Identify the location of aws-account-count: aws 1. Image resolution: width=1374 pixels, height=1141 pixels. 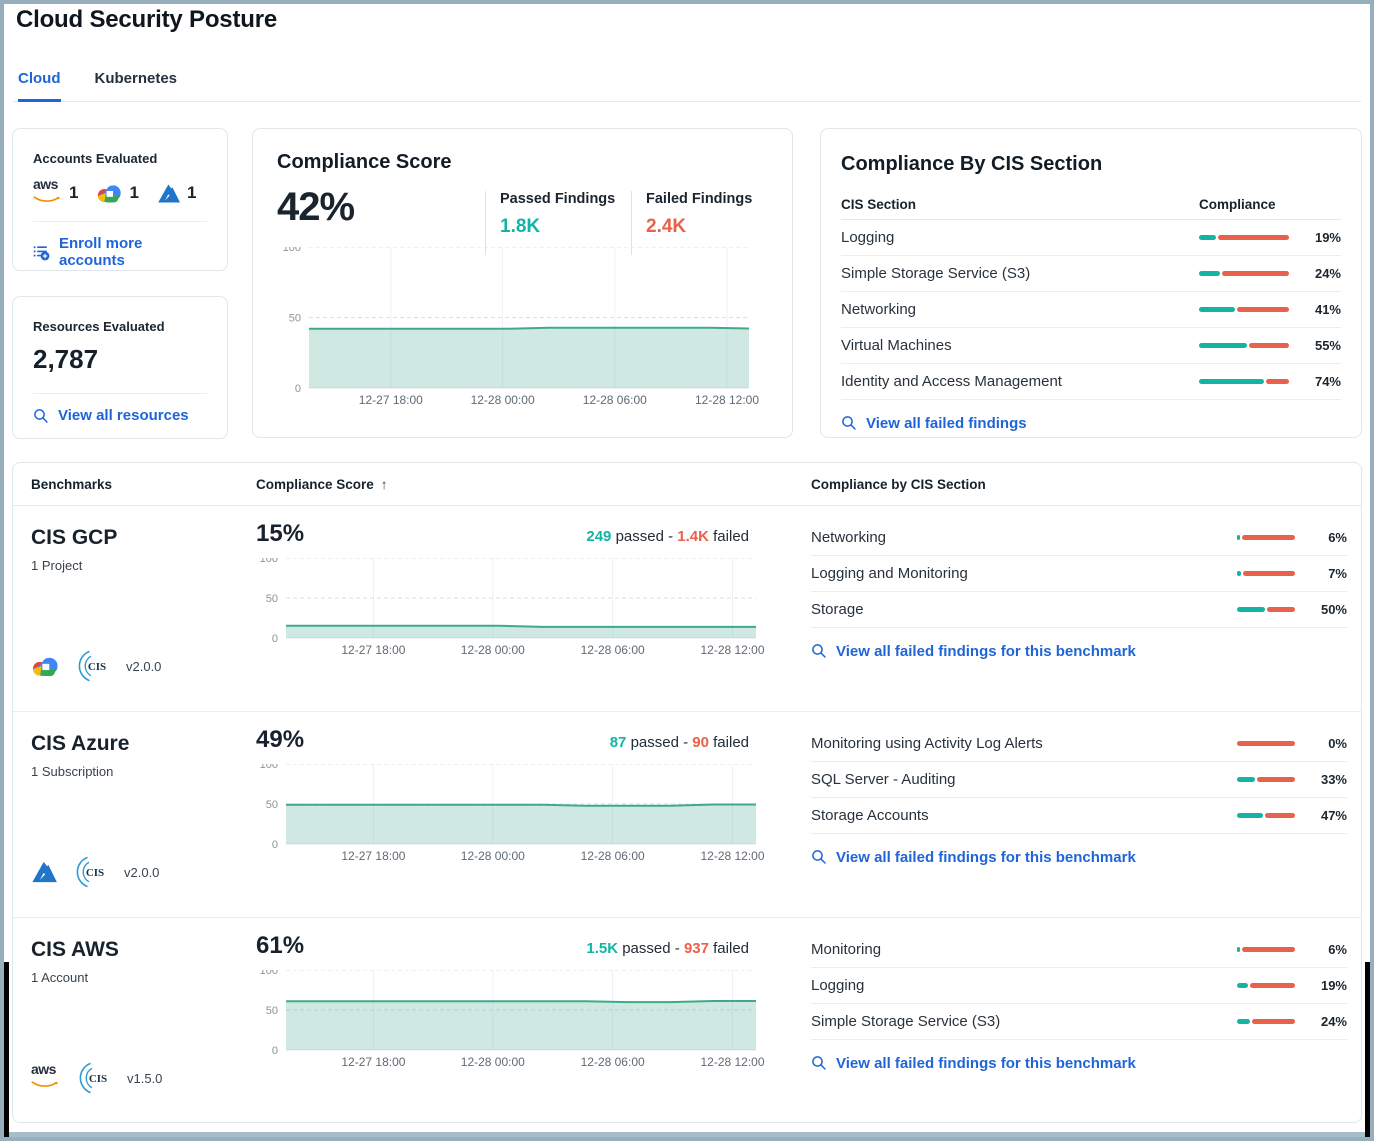
(56, 192).